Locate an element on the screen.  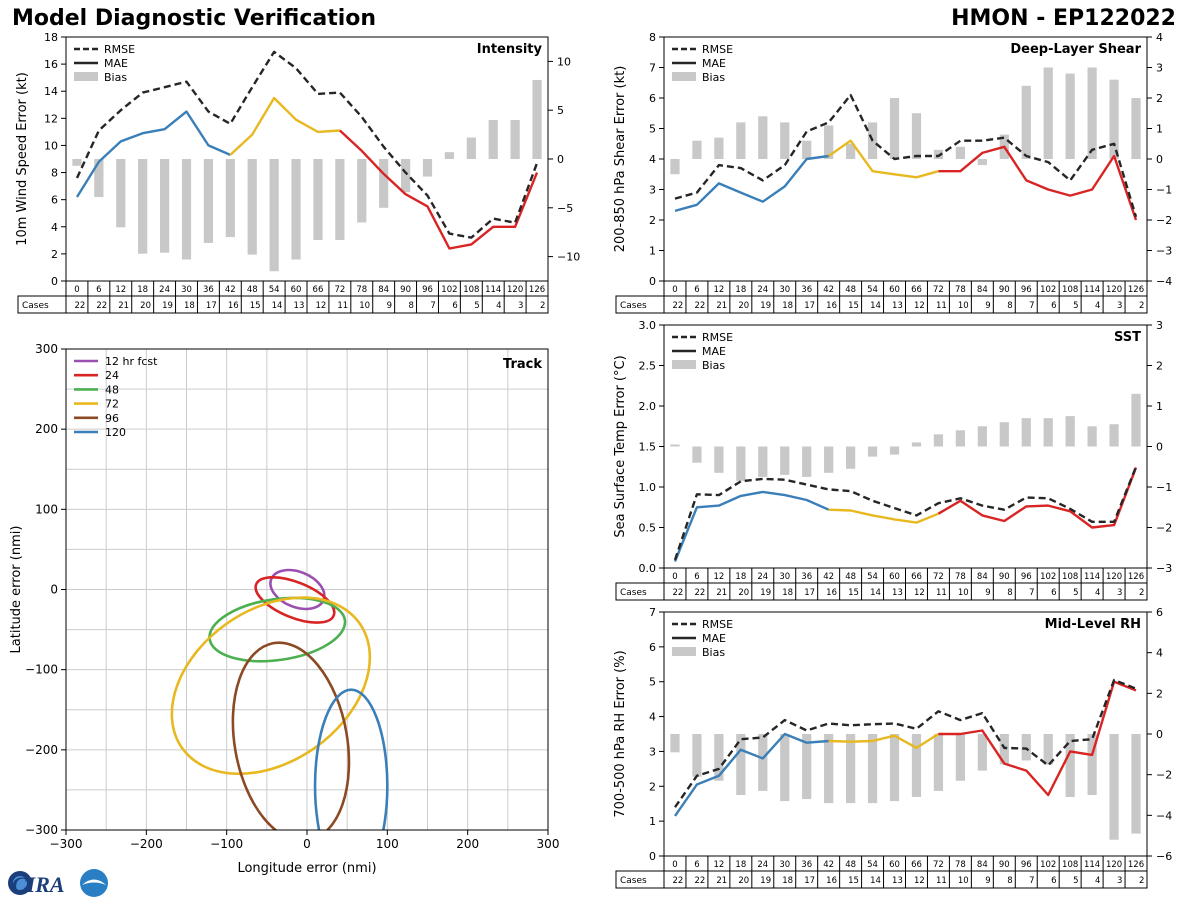
lead-hour: 78 is located at coordinates (960, 290).